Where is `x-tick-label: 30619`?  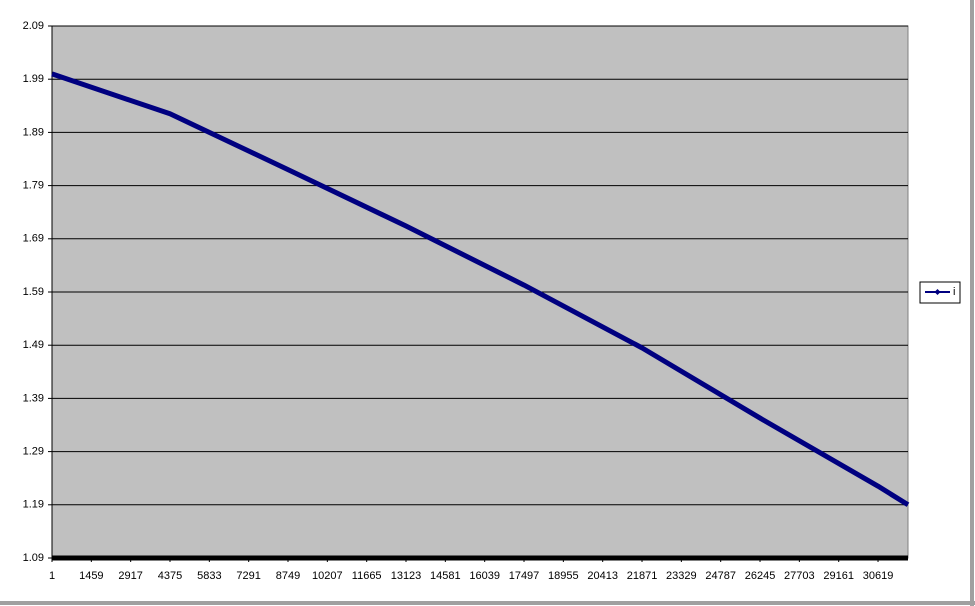
x-tick-label: 30619 is located at coordinates (878, 576).